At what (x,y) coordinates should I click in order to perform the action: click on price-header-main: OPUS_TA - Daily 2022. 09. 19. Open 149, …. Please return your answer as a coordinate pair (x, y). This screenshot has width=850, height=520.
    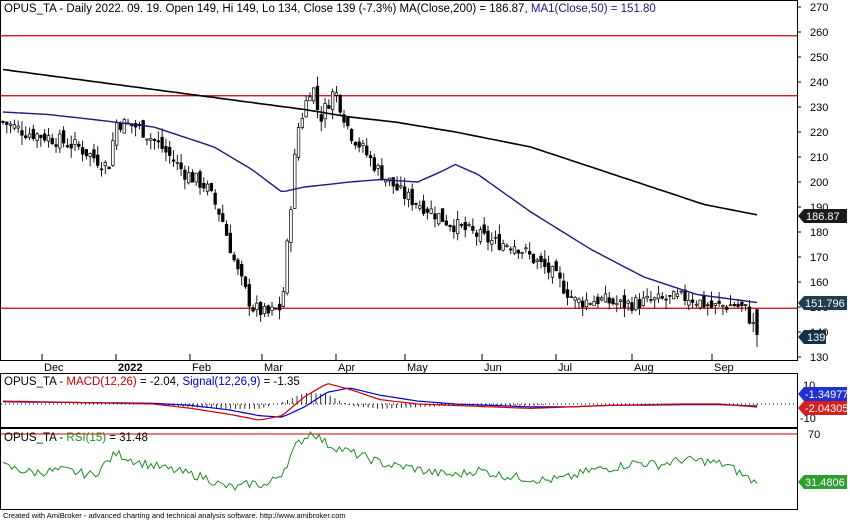
    Looking at the image, I should click on (266, 9).